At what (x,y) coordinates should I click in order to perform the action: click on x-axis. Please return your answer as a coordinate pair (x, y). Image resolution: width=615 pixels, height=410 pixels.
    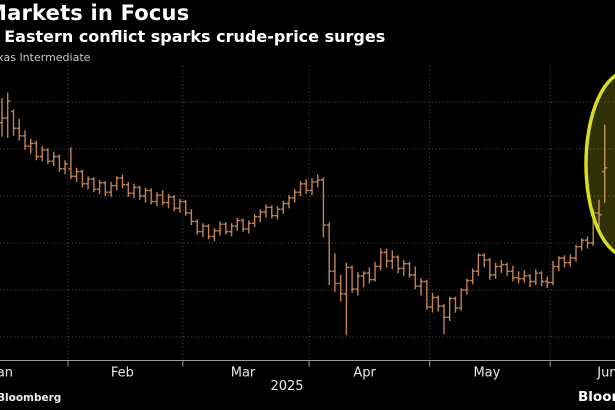
    Looking at the image, I should click on (307, 363).